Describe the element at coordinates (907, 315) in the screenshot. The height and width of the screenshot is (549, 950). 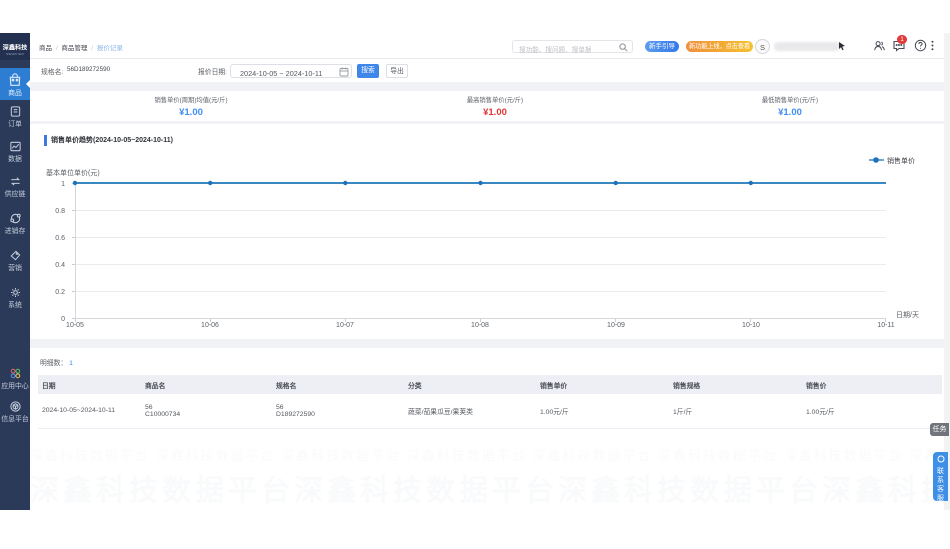
I see `svg-text: 日期/天` at that location.